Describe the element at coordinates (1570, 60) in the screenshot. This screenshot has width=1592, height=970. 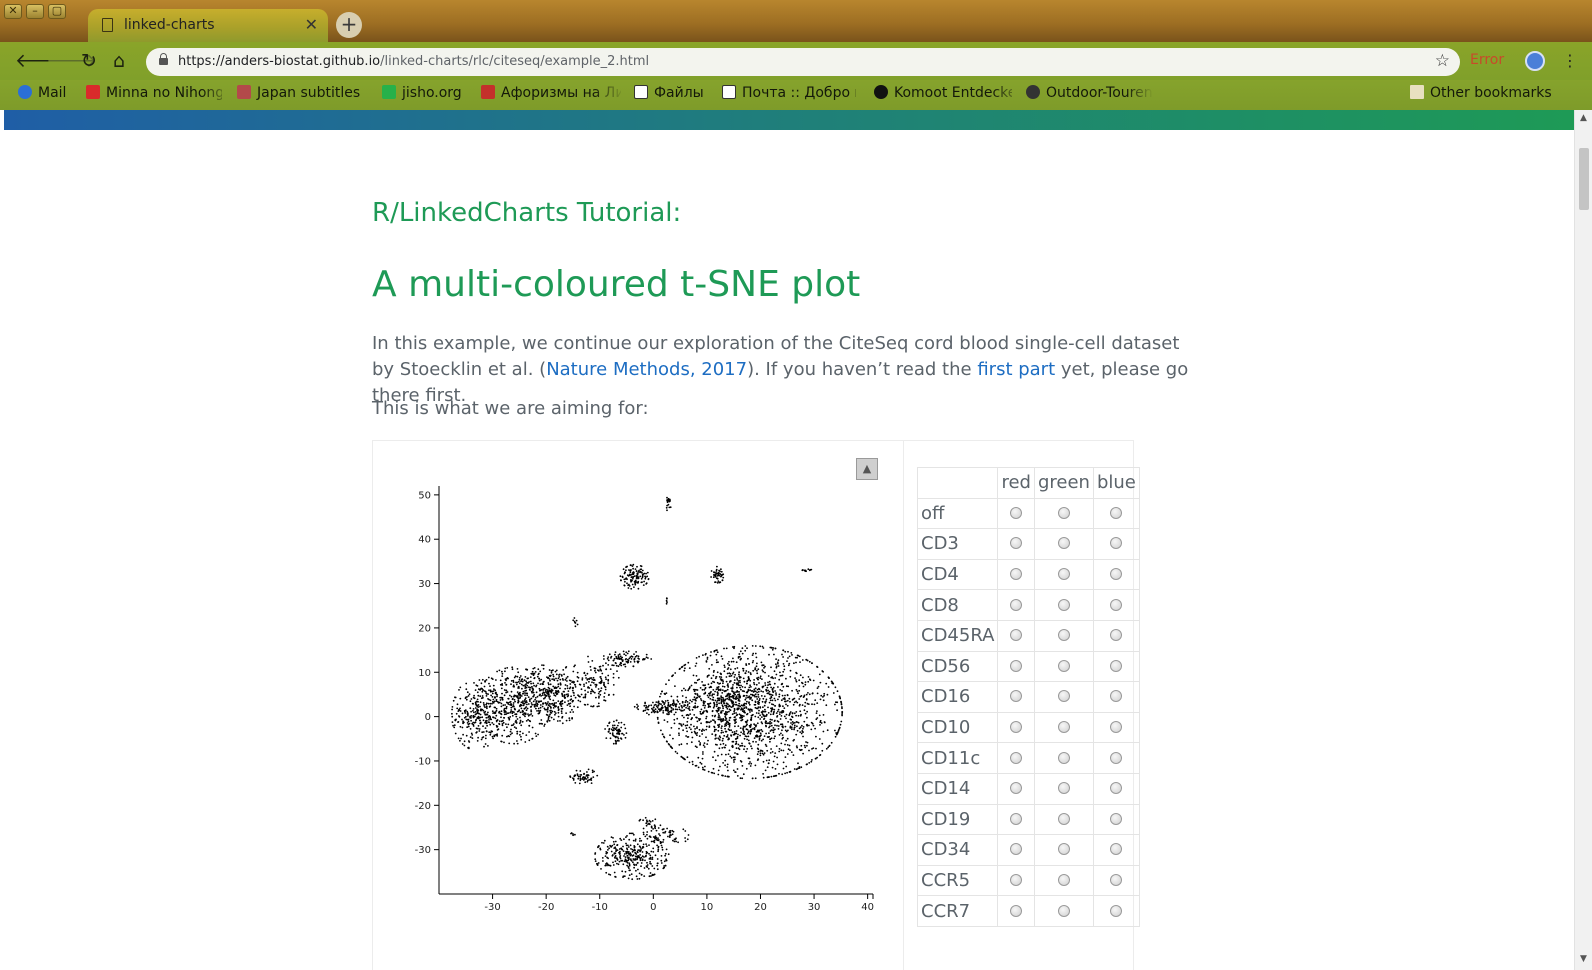
I see `browser-menu-icon: ⋮` at that location.